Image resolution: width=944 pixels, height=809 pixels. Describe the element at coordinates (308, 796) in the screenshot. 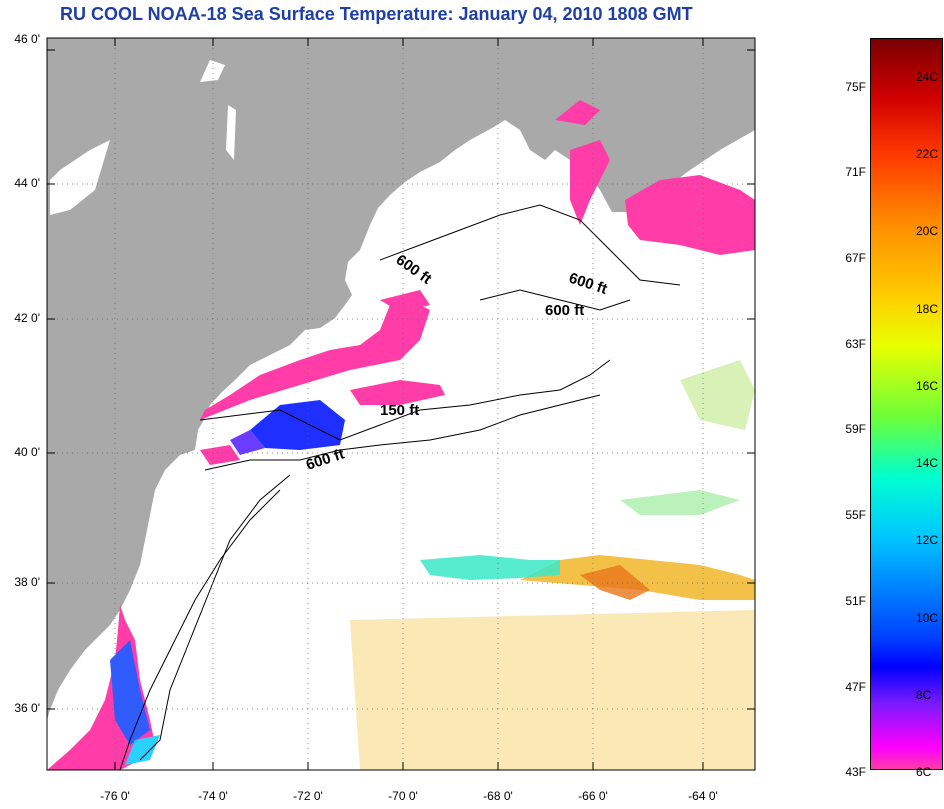

I see `longitude-label: -72 0'` at that location.